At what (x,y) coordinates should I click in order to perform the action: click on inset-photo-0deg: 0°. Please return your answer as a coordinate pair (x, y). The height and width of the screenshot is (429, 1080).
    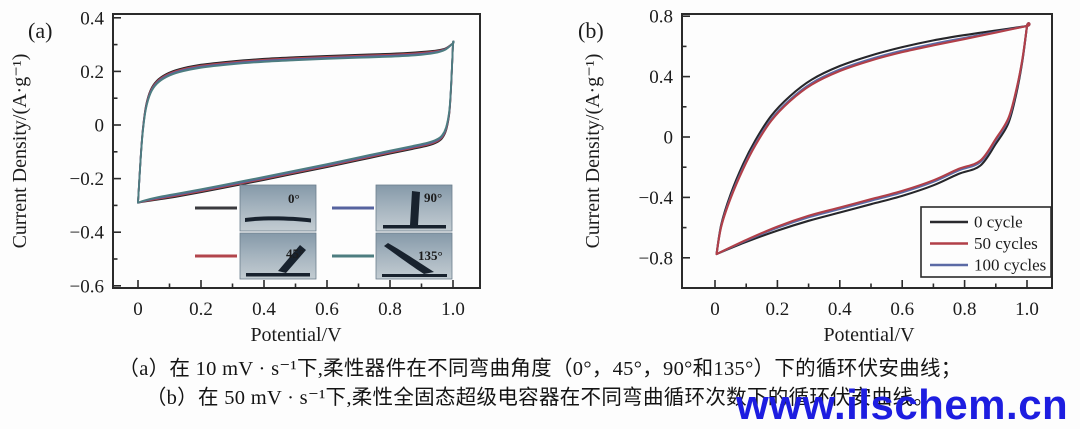
    Looking at the image, I should click on (278, 208).